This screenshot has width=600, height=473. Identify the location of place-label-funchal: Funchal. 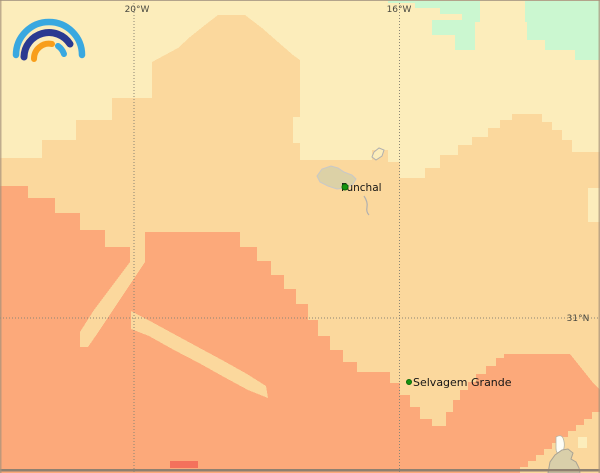
(361, 188).